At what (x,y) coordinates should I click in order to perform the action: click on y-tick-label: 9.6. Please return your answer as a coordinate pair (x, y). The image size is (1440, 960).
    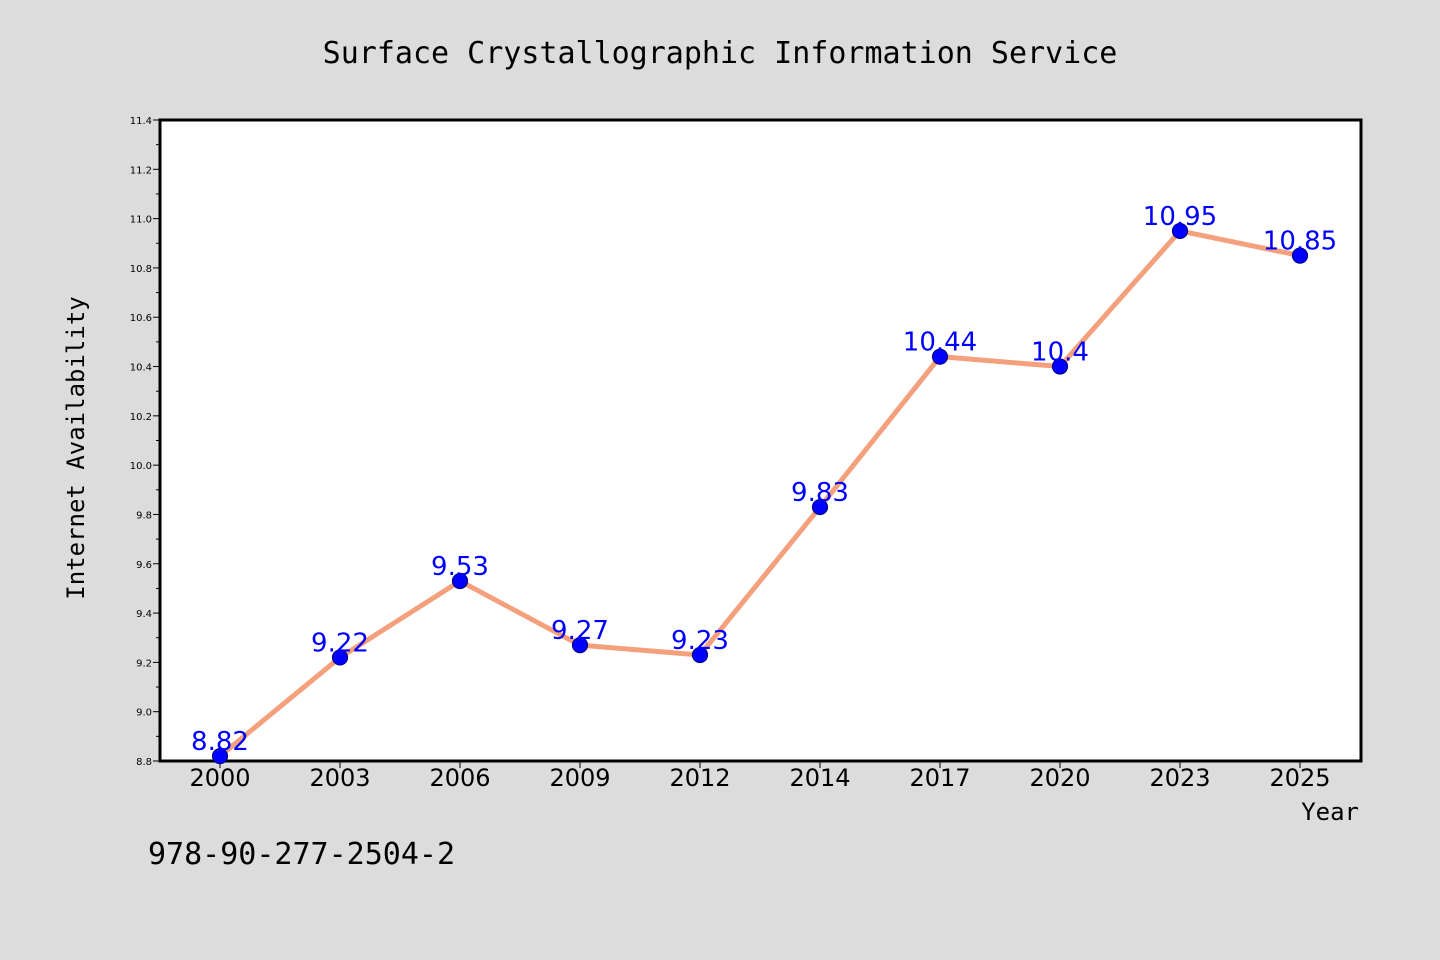
    Looking at the image, I should click on (144, 565).